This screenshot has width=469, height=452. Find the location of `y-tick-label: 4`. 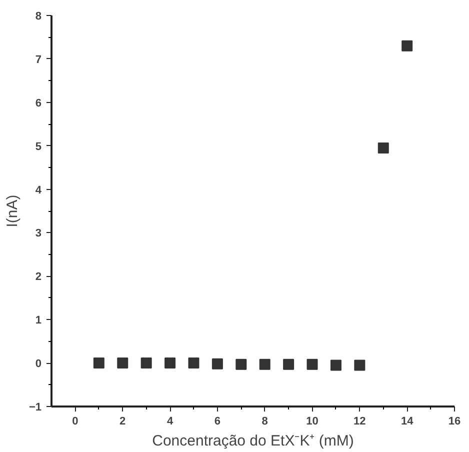

y-tick-label: 4 is located at coordinates (38, 190).